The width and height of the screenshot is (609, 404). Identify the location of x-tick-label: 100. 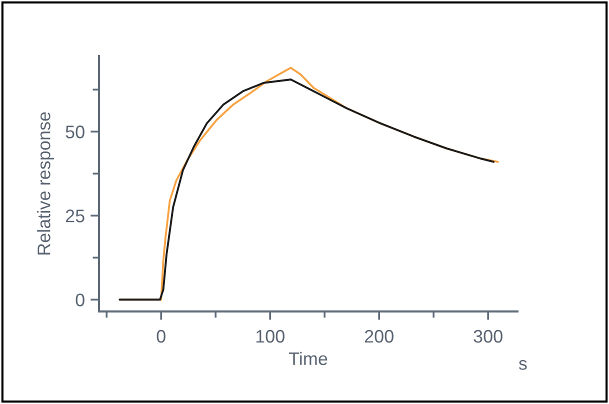
(270, 336).